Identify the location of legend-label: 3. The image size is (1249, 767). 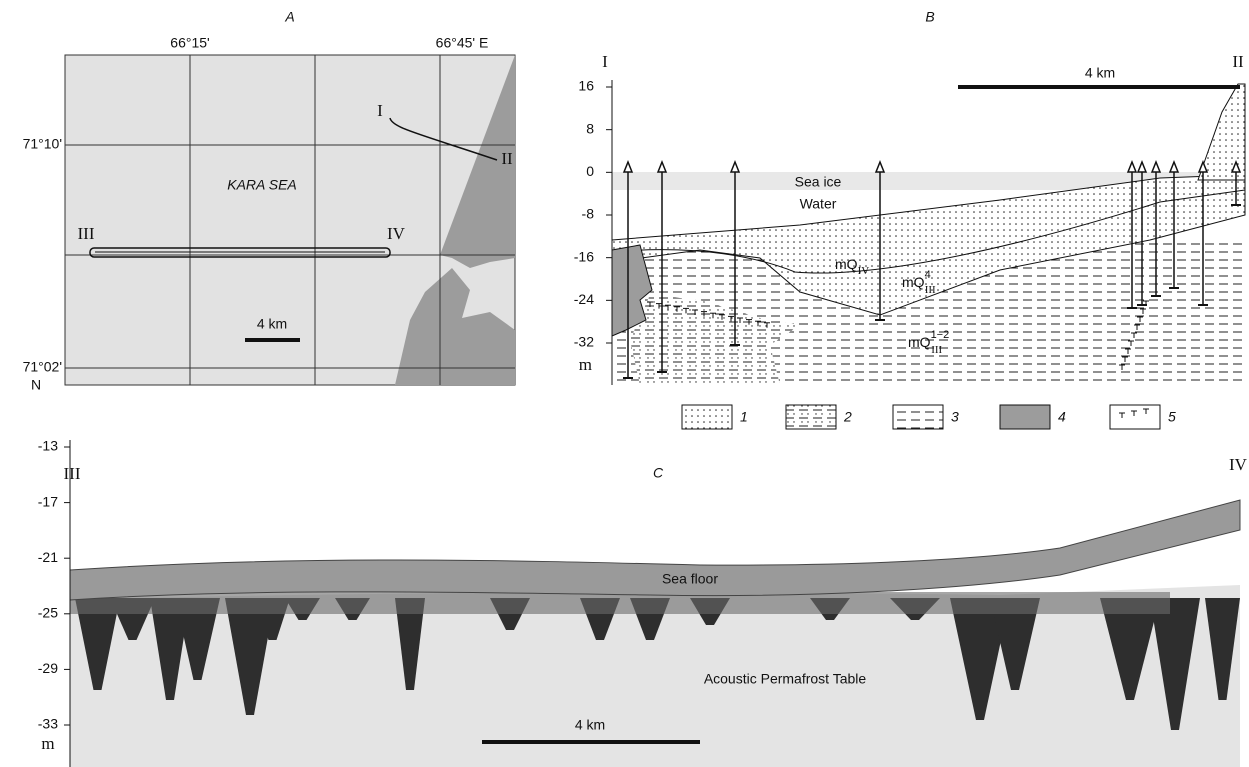
(955, 417).